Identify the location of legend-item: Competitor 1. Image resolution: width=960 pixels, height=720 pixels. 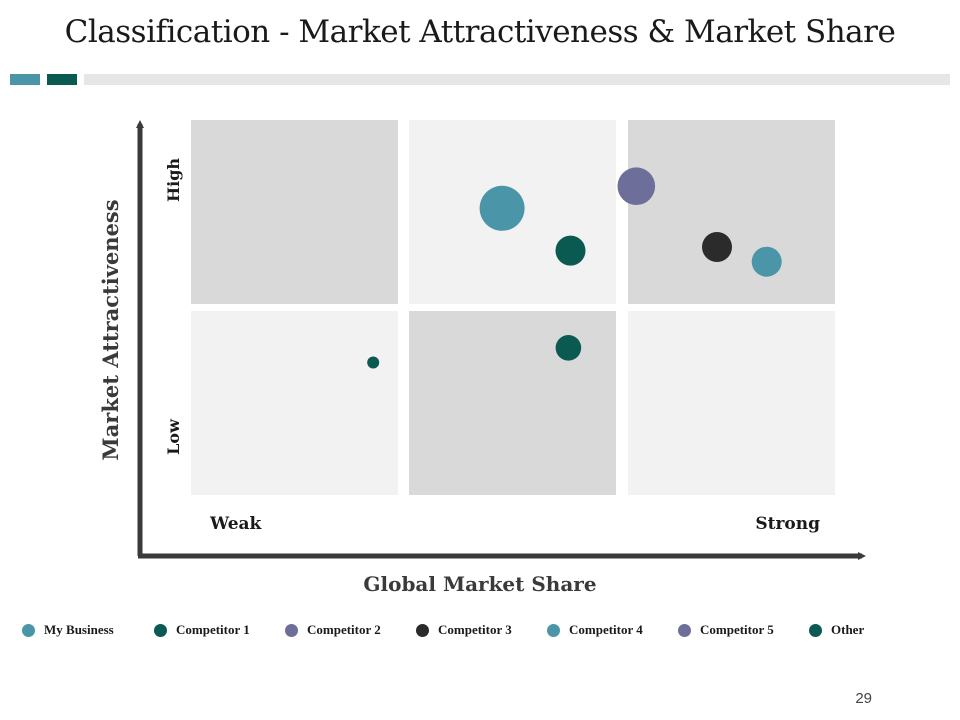
(219, 630).